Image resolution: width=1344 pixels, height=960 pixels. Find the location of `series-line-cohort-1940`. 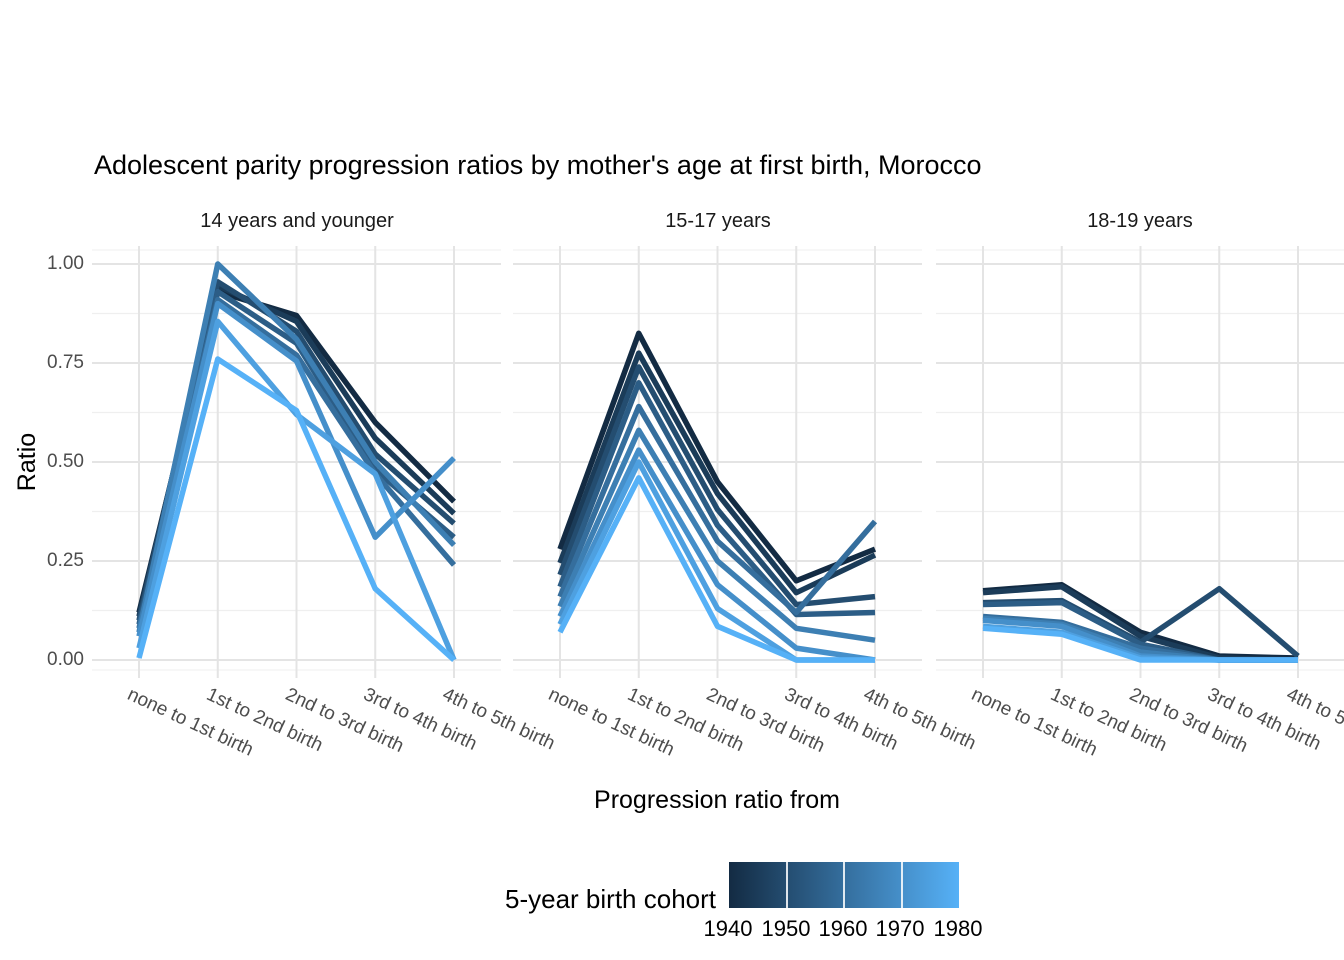

series-line-cohort-1940 is located at coordinates (717, 457).